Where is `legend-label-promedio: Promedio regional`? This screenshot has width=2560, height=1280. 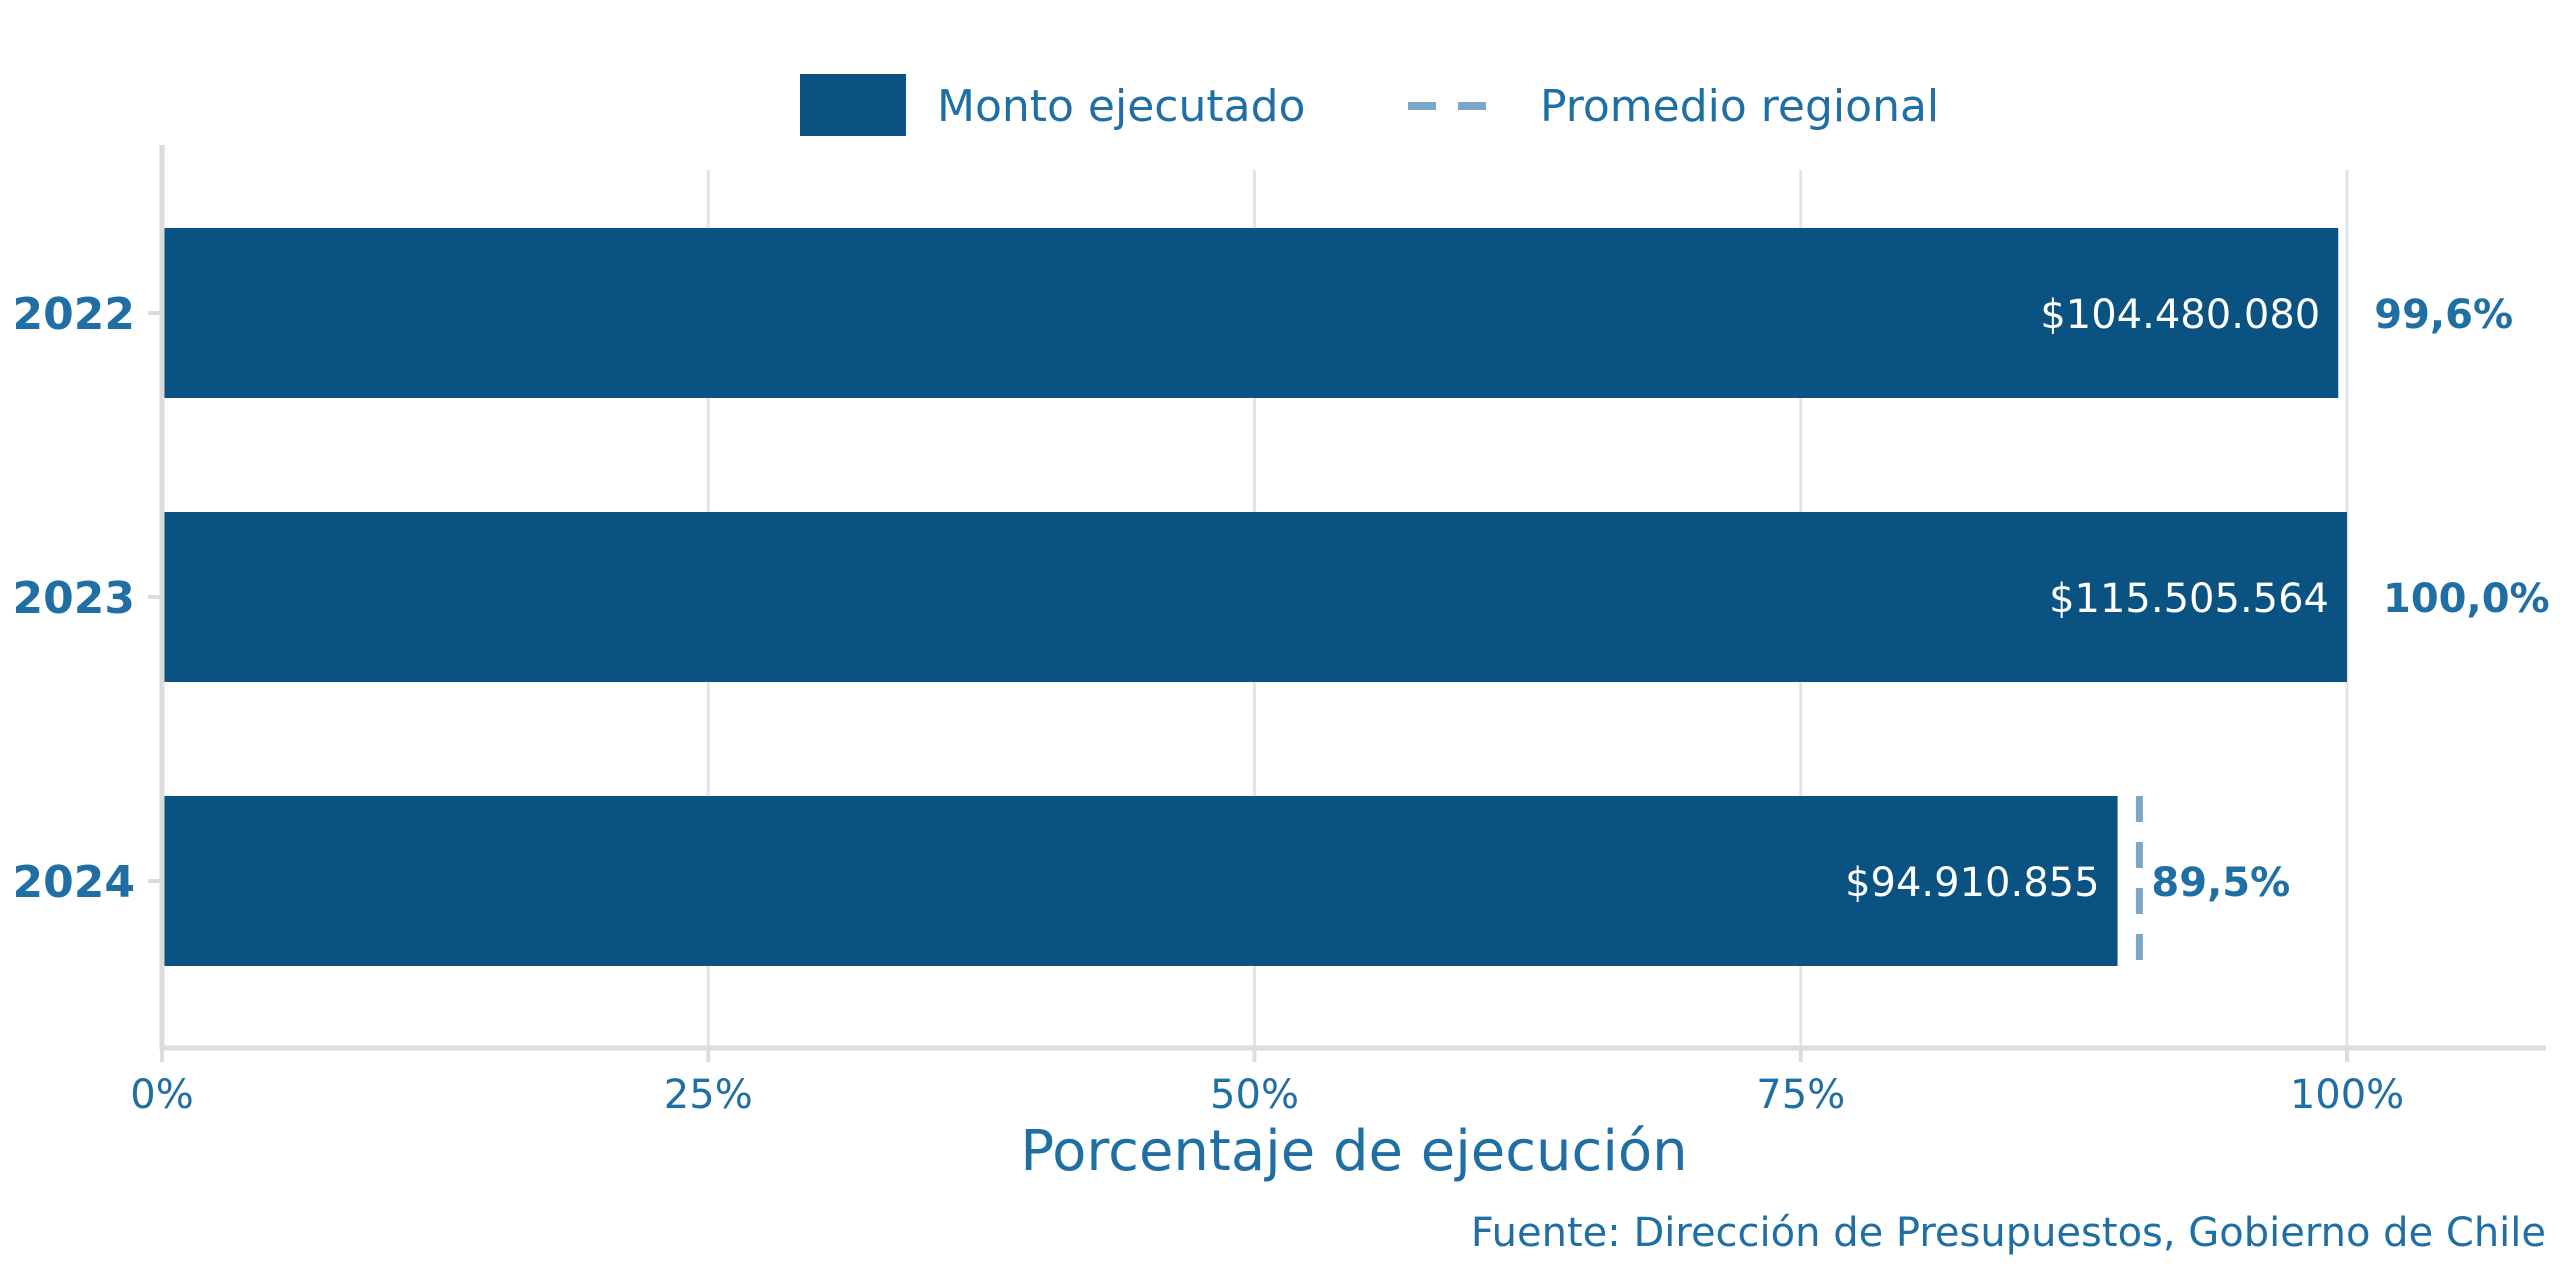
legend-label-promedio: Promedio regional is located at coordinates (1739, 106).